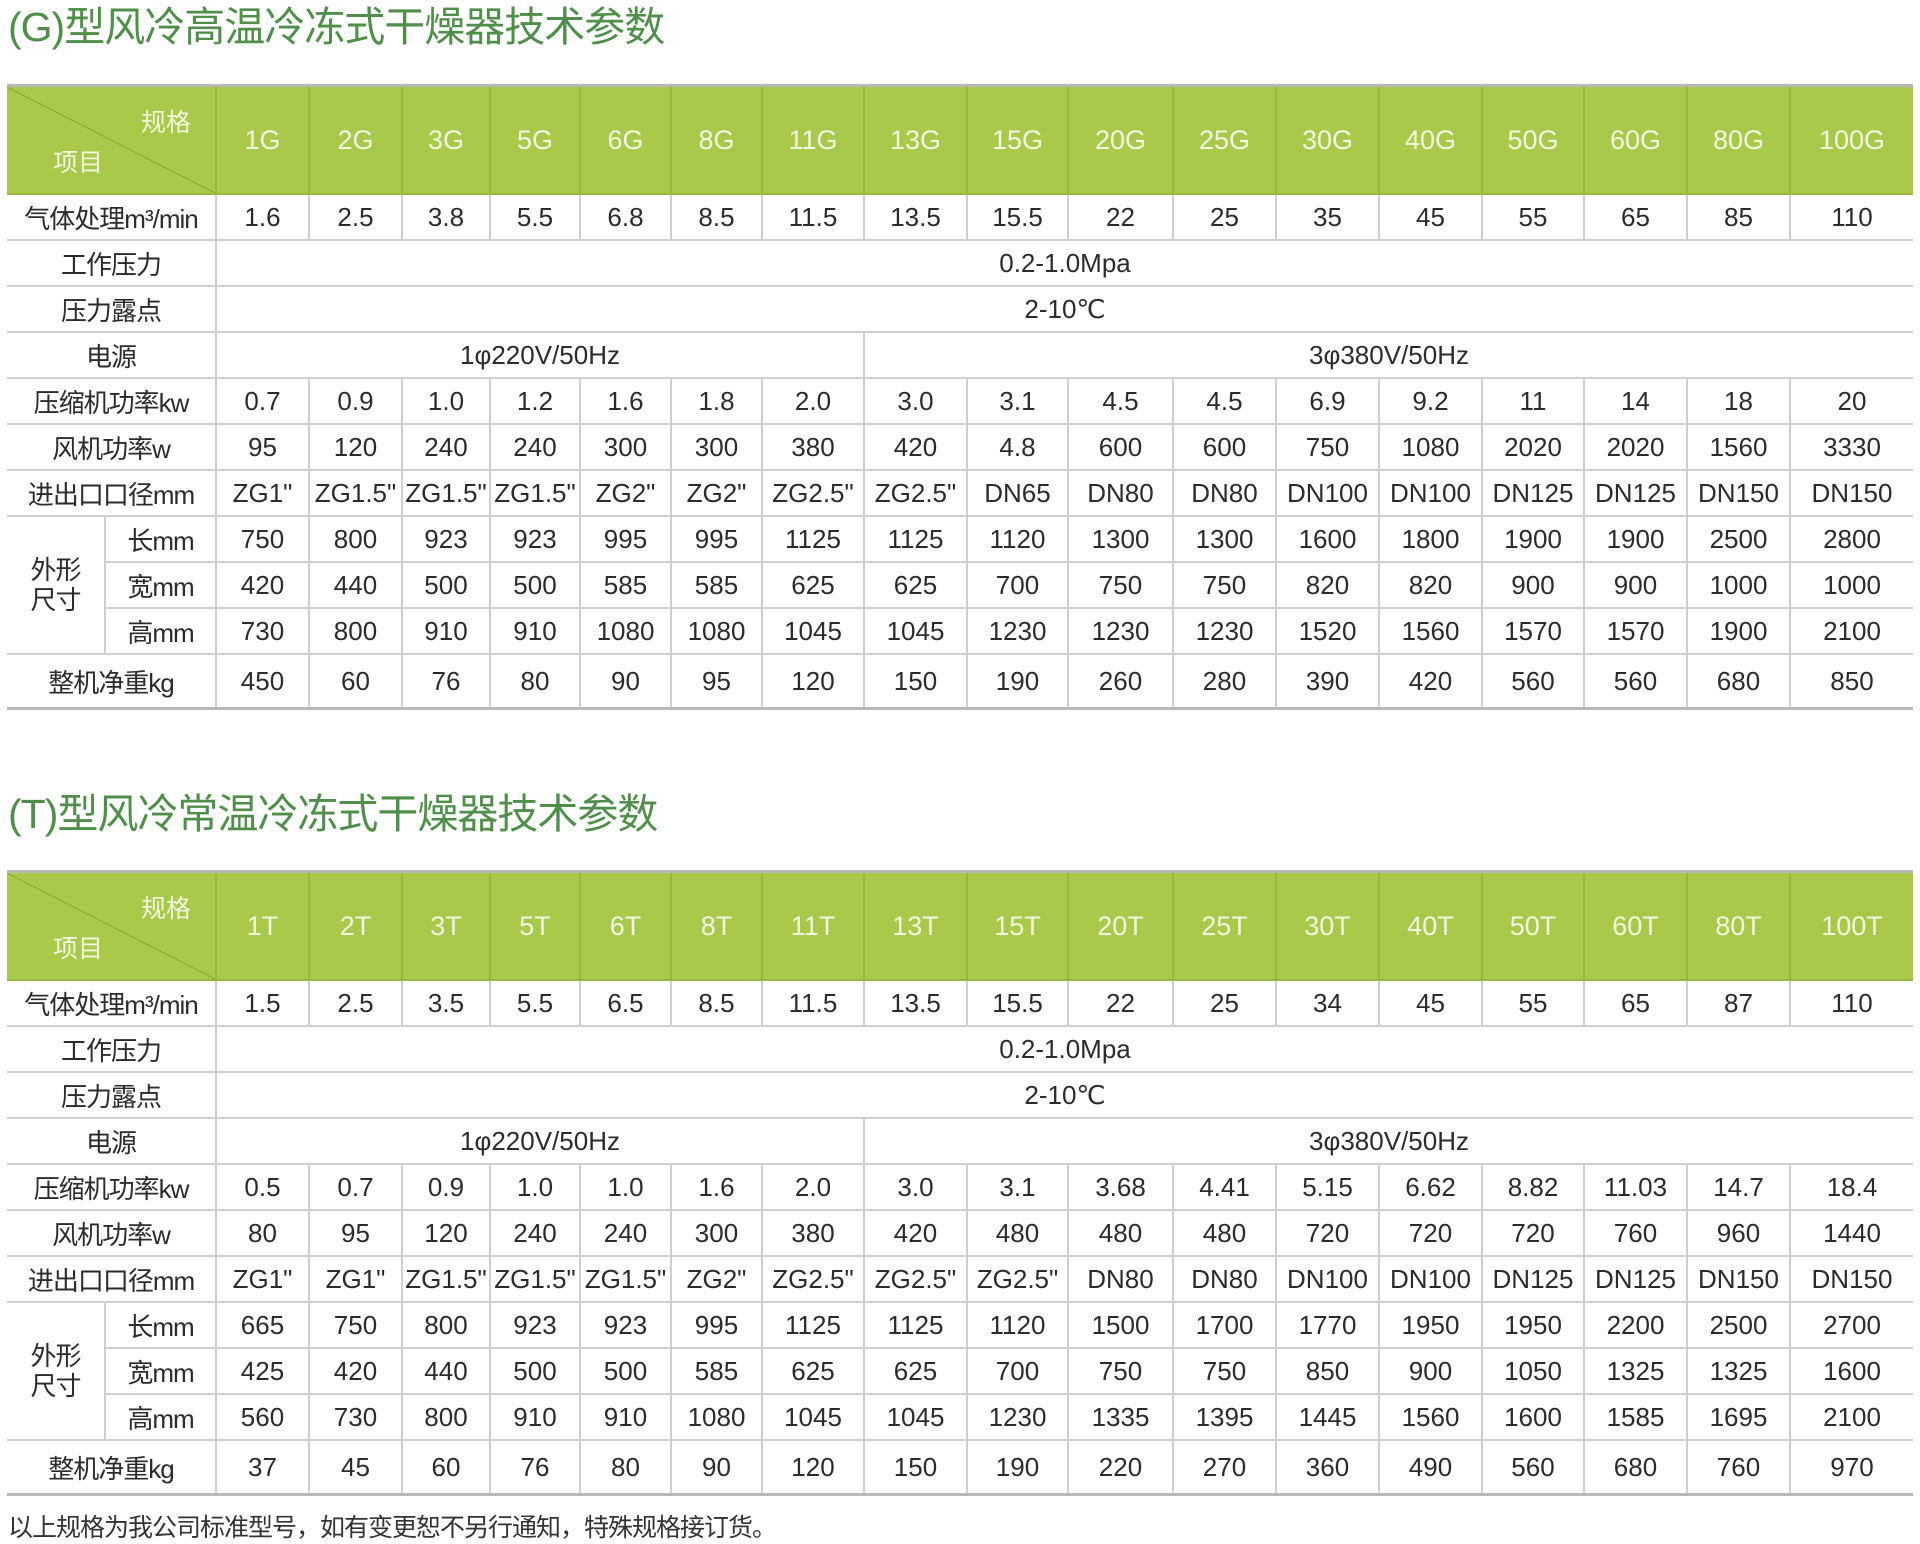 The image size is (1920, 1544). What do you see at coordinates (1851, 681) in the screenshot?
I see `value-cell: 850` at bounding box center [1851, 681].